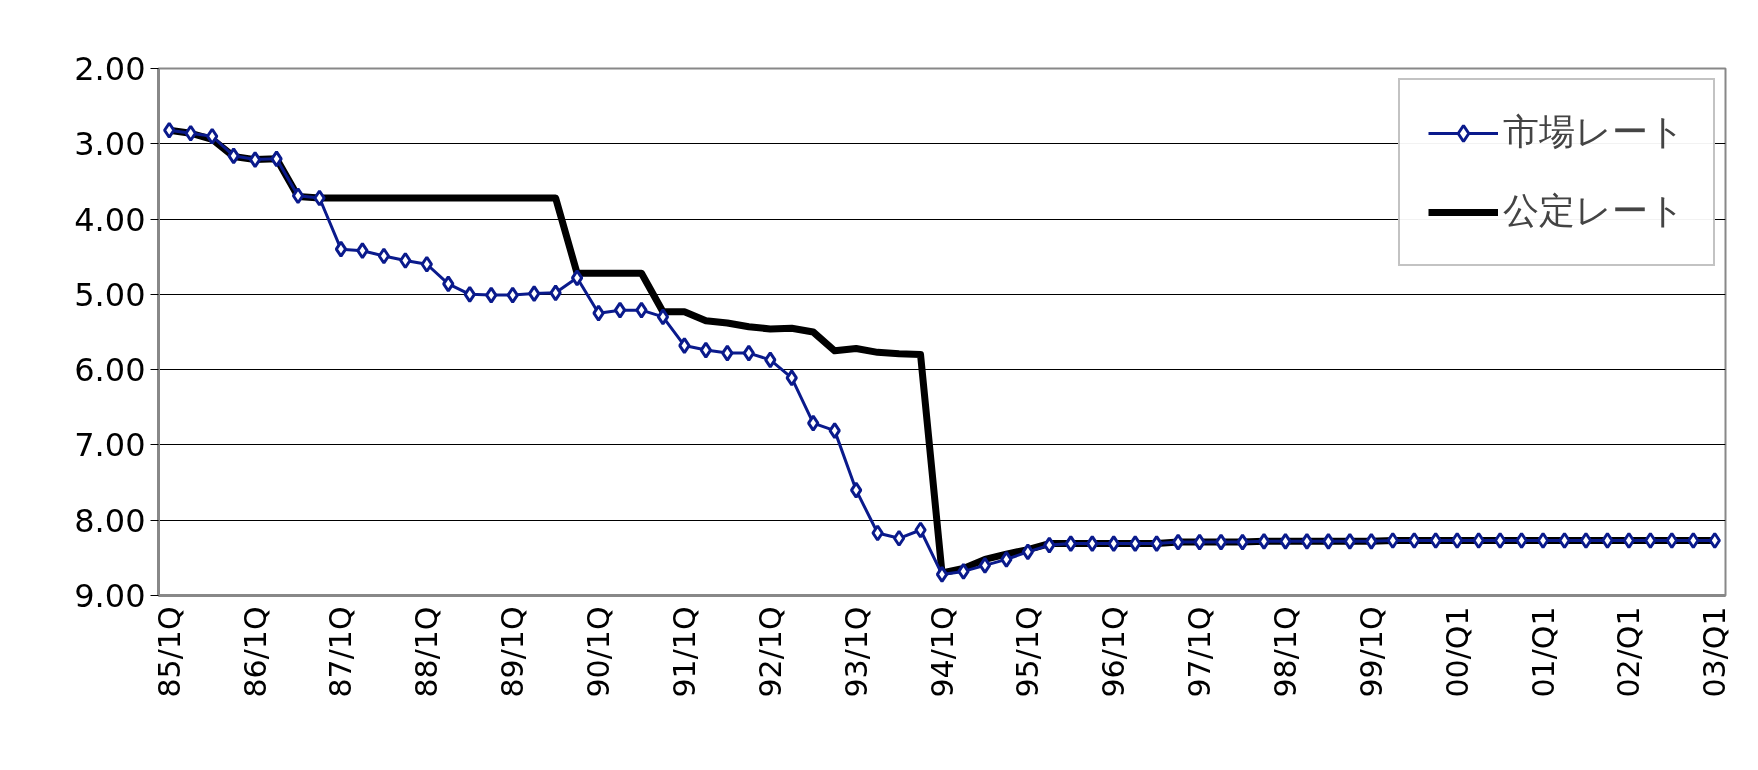 The height and width of the screenshot is (770, 1758). I want to click on x-tick-label: 87/1Q, so click(341, 652).